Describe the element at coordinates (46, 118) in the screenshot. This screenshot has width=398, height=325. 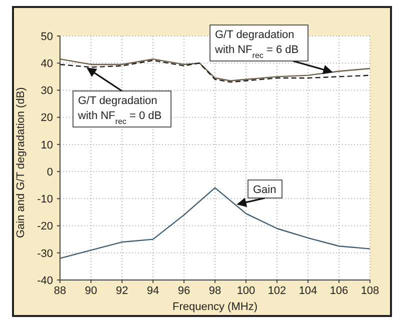
I see `y-tick-label: 20` at that location.